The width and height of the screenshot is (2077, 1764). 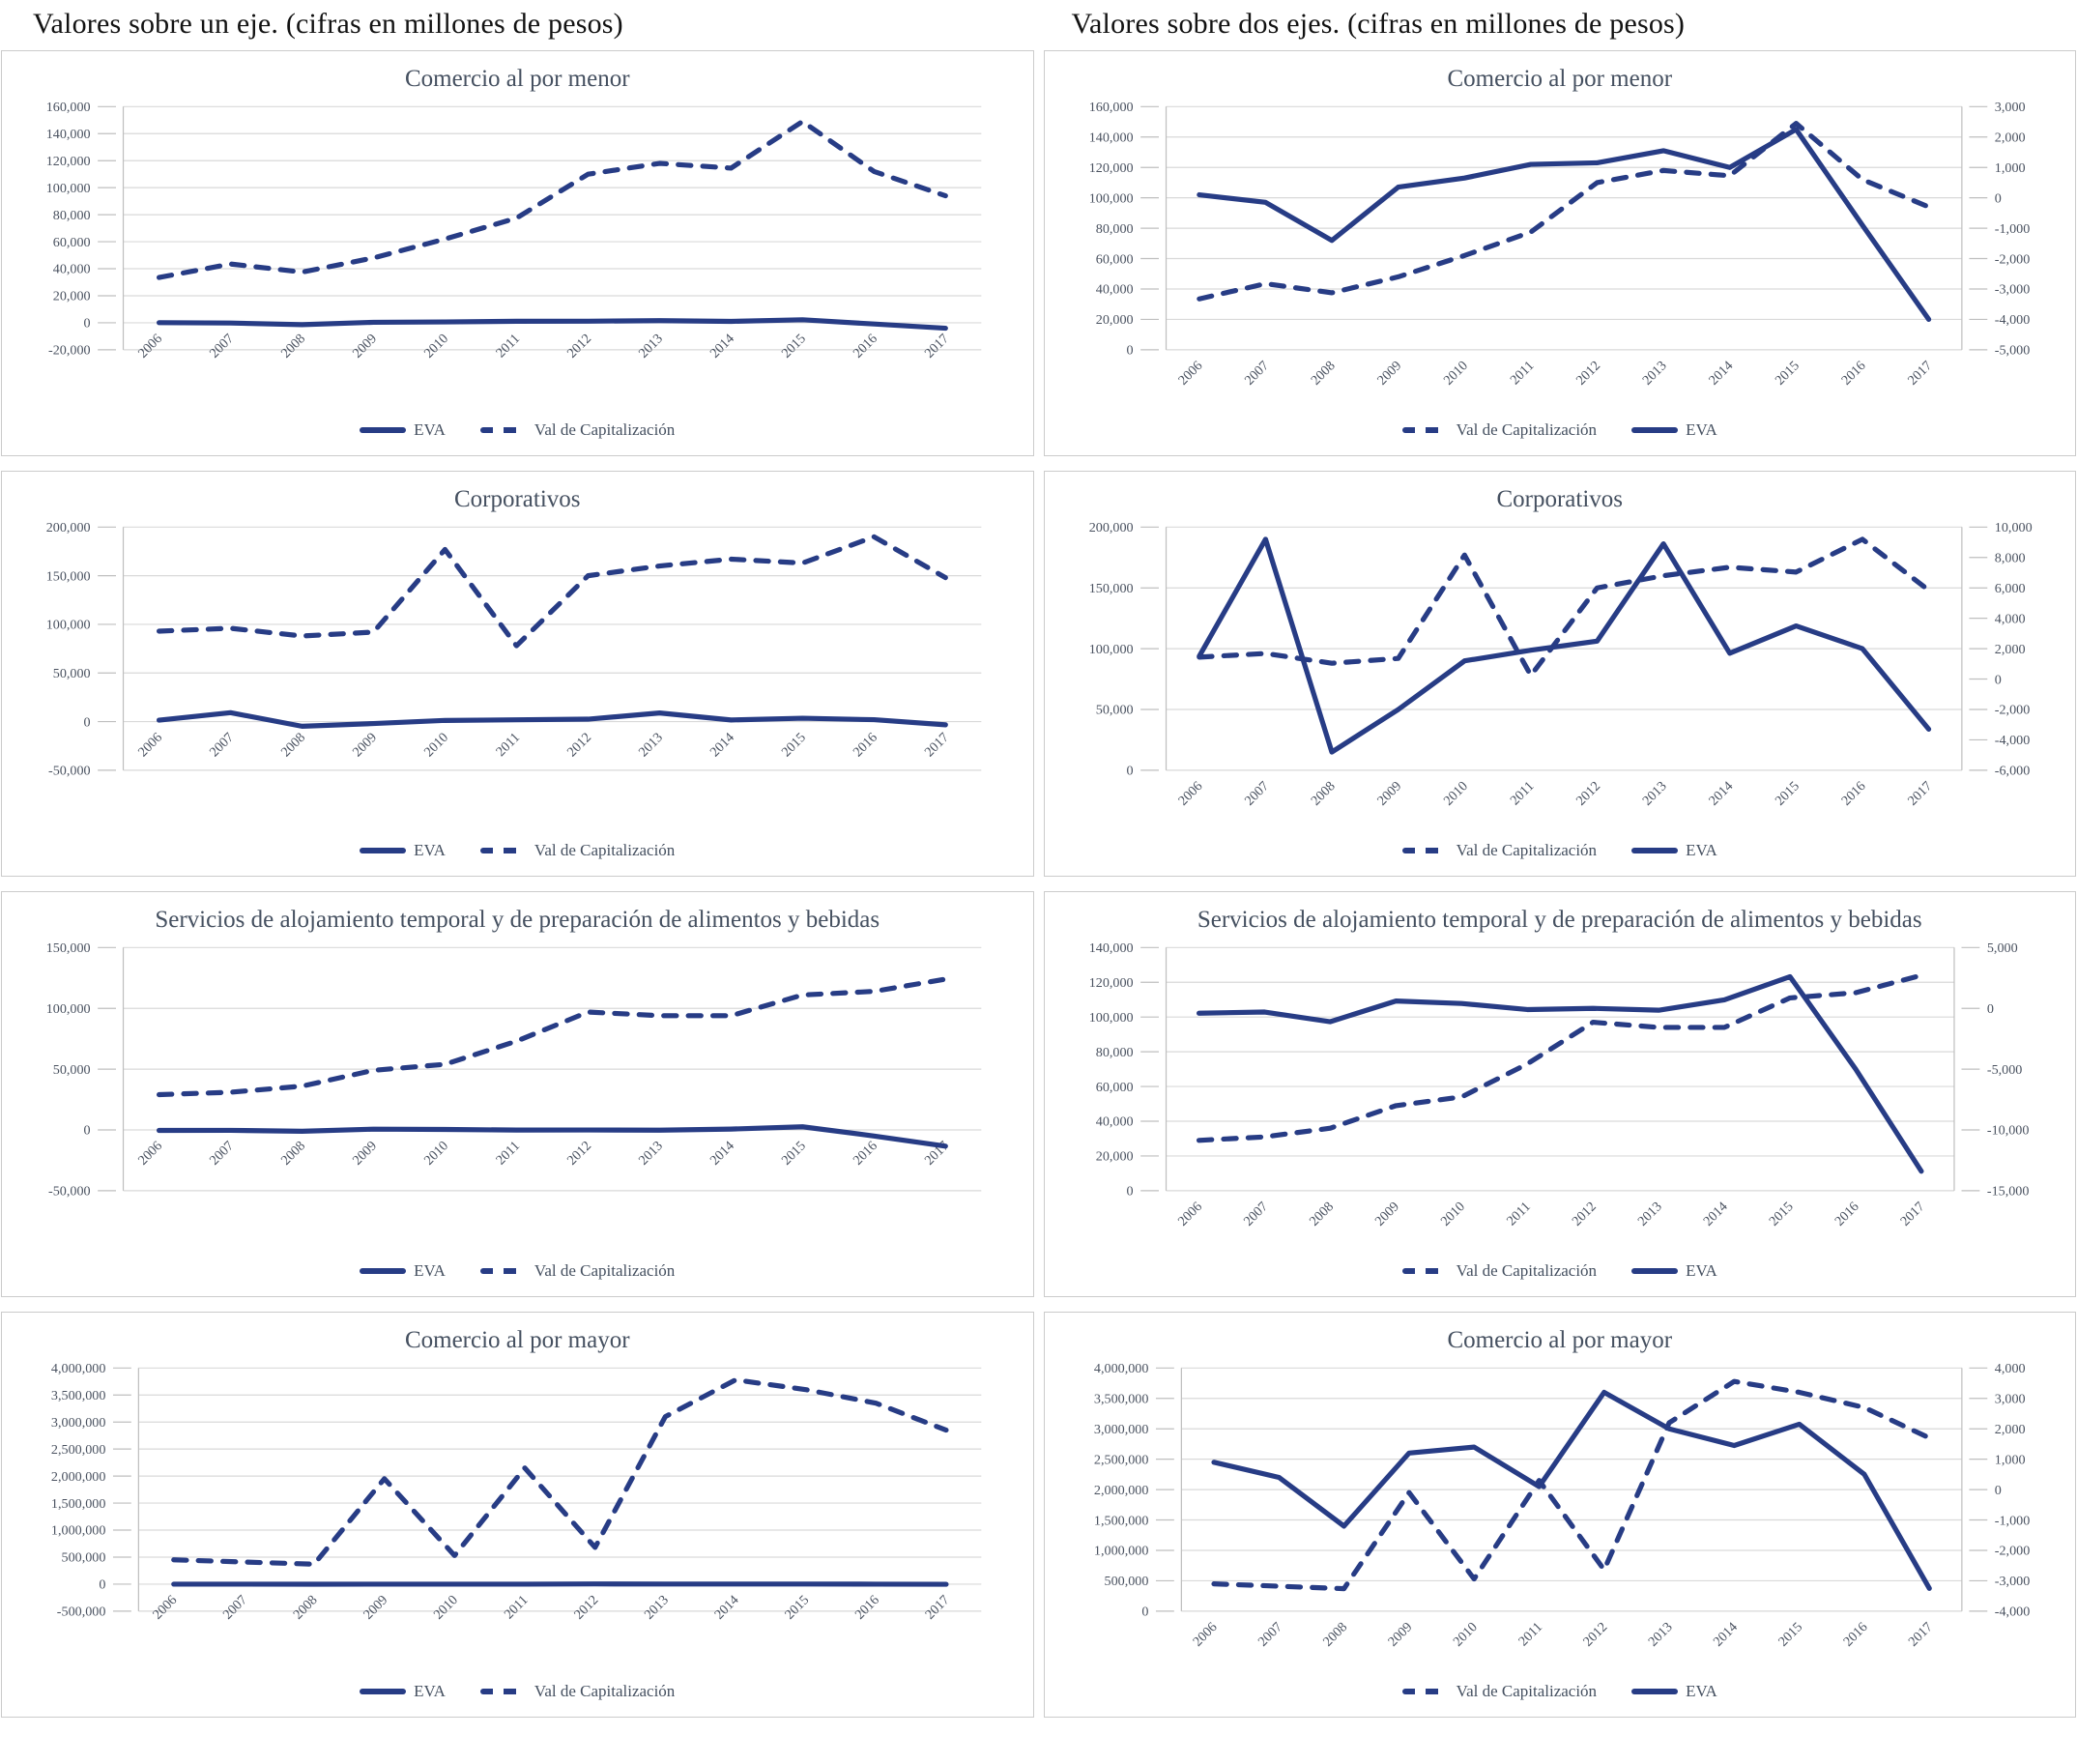 I want to click on y-axis-tick-label: 3,000, so click(x=2010, y=107).